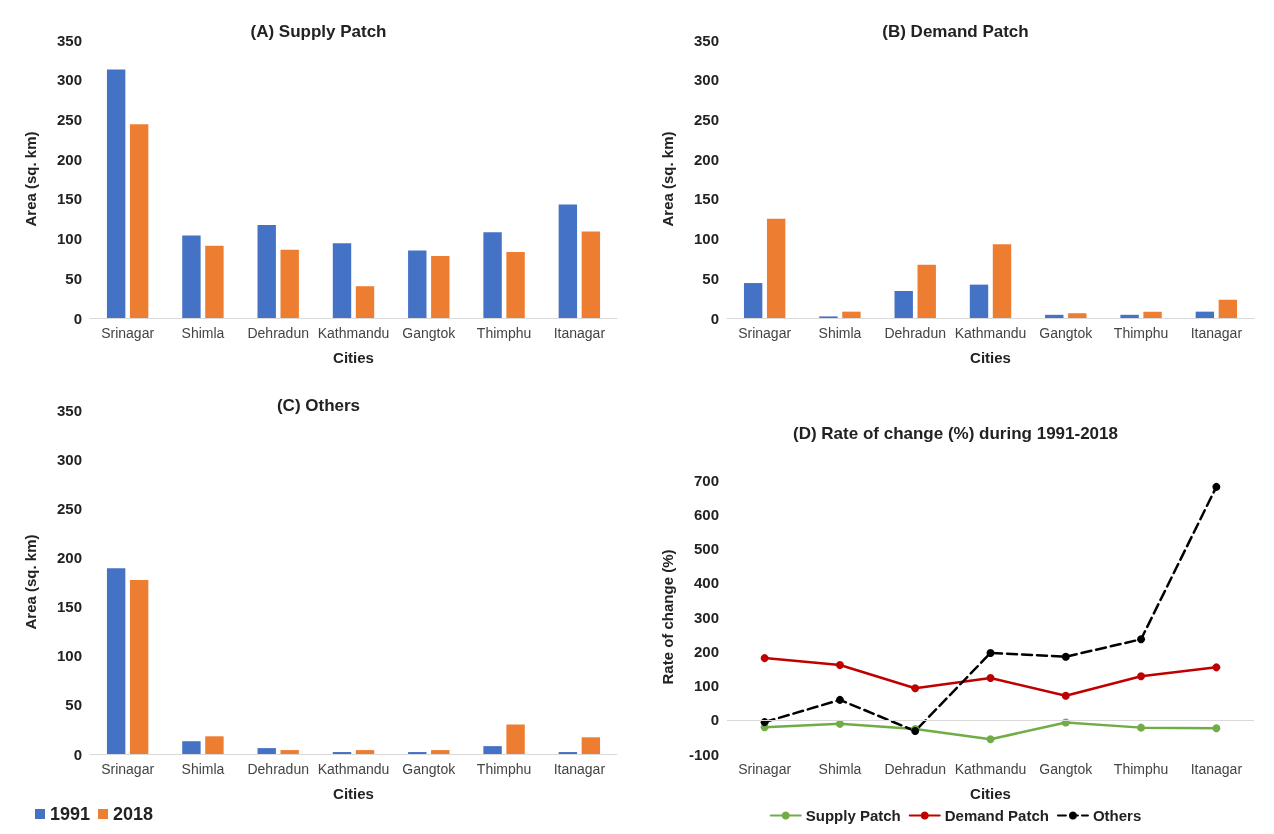 The image size is (1274, 834). Describe the element at coordinates (133, 814) in the screenshot. I see `legend-label: 2018` at that location.